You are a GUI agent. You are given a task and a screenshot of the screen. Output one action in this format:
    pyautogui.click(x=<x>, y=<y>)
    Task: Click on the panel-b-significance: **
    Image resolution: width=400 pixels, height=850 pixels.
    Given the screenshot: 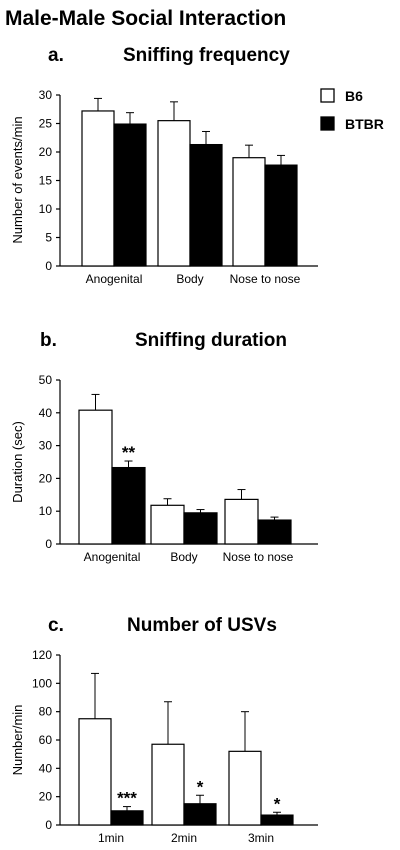 What is the action you would take?
    pyautogui.click(x=129, y=452)
    